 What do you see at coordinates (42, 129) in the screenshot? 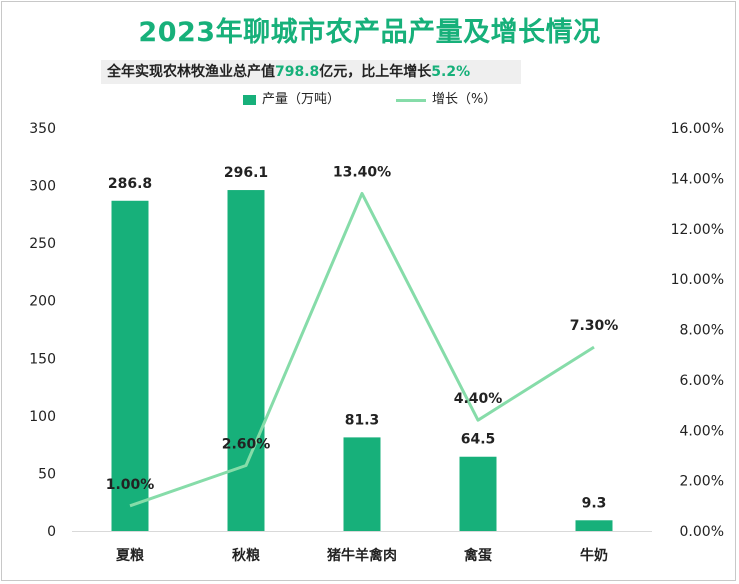
I see `y-left-tick-label: 350` at bounding box center [42, 129].